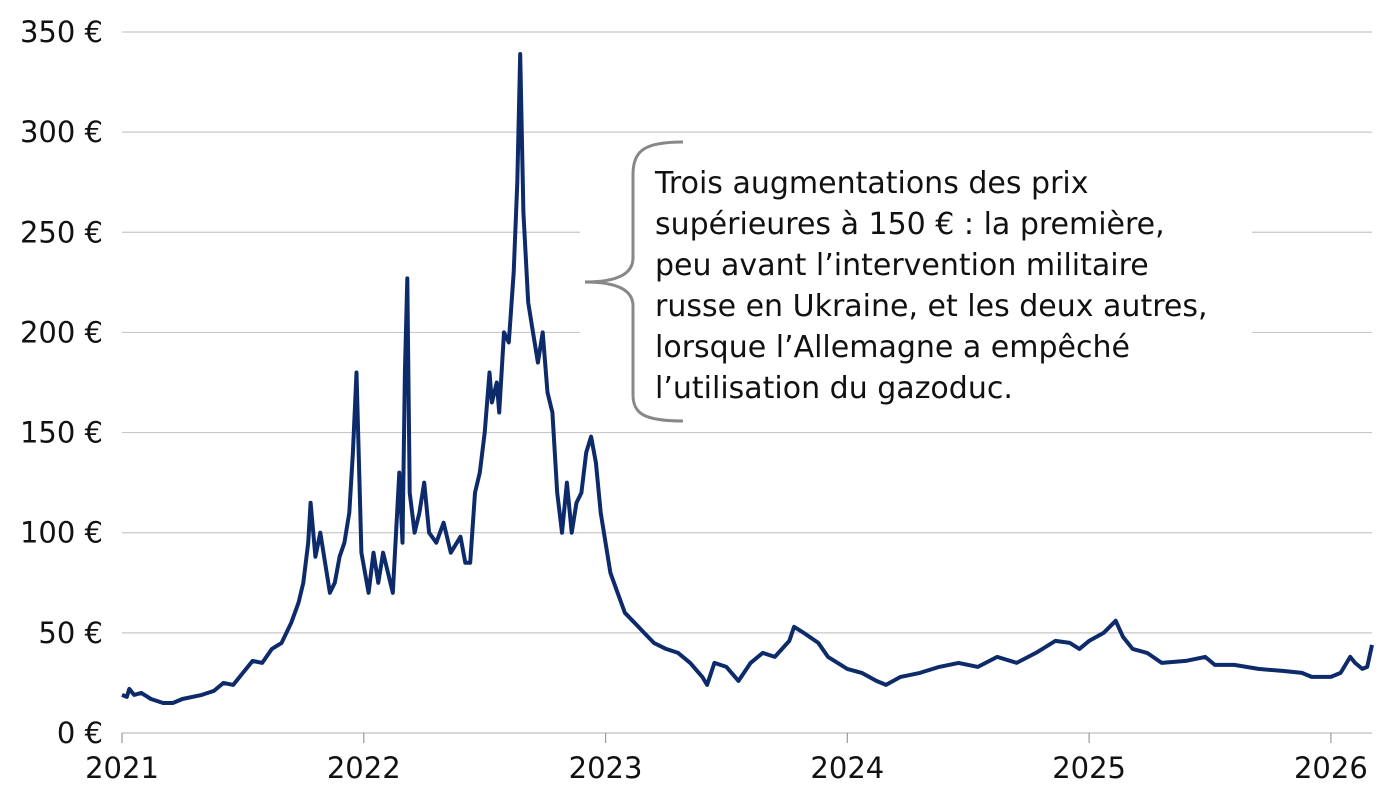 The height and width of the screenshot is (800, 1380). I want to click on x-tick-label: 2025, so click(1089, 768).